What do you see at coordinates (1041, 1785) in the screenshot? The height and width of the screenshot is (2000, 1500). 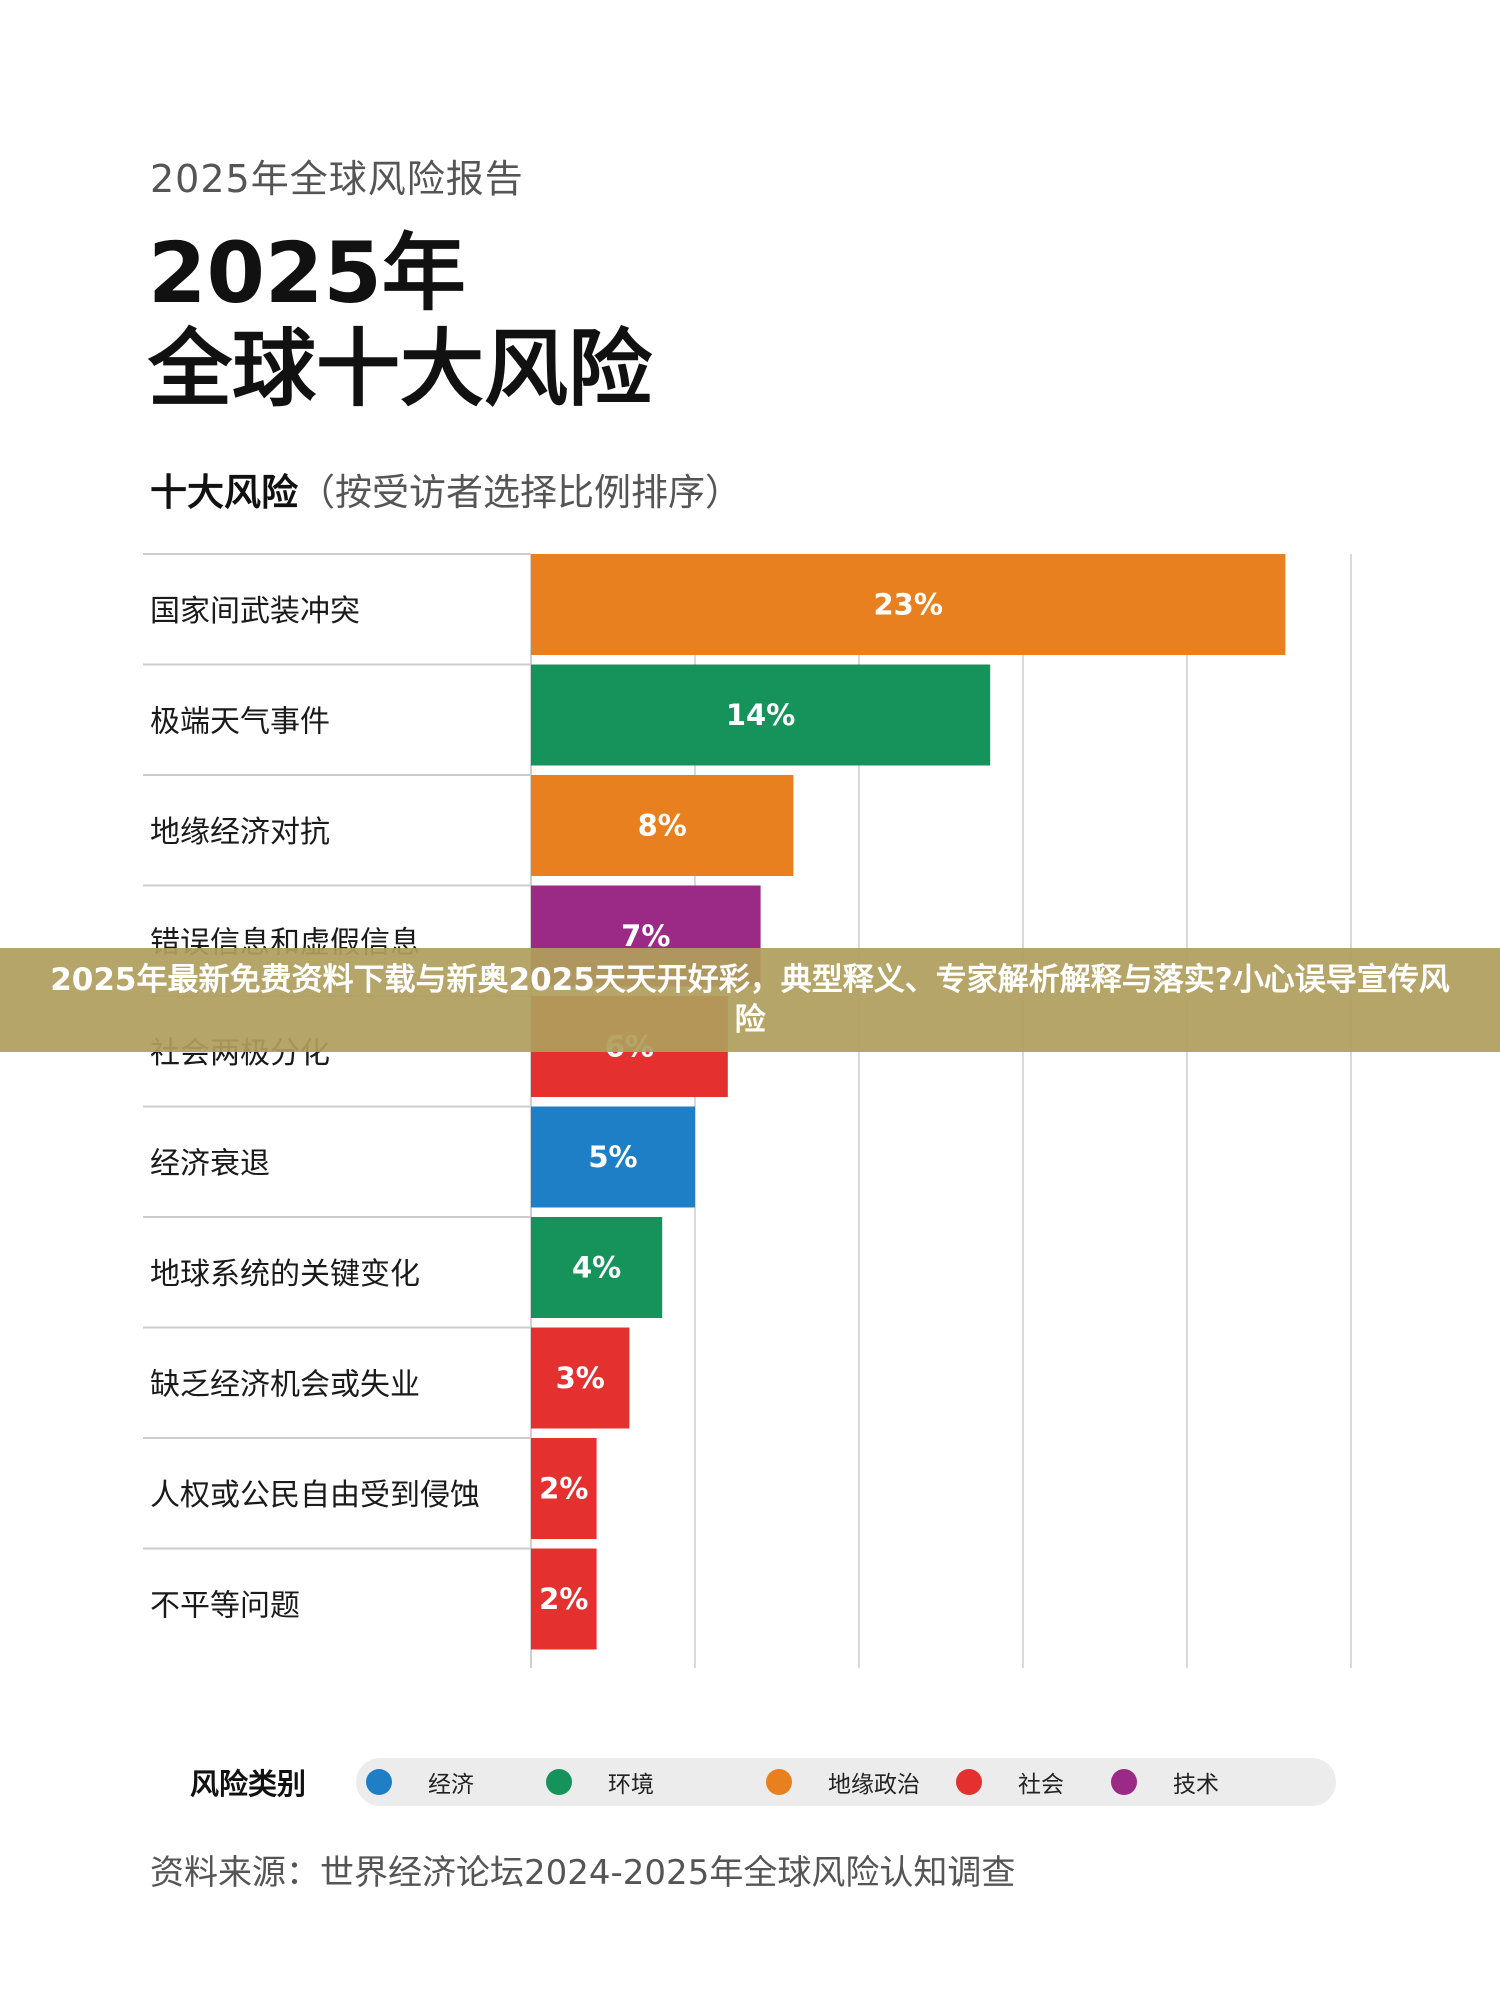 I see `legend-label: 社会` at bounding box center [1041, 1785].